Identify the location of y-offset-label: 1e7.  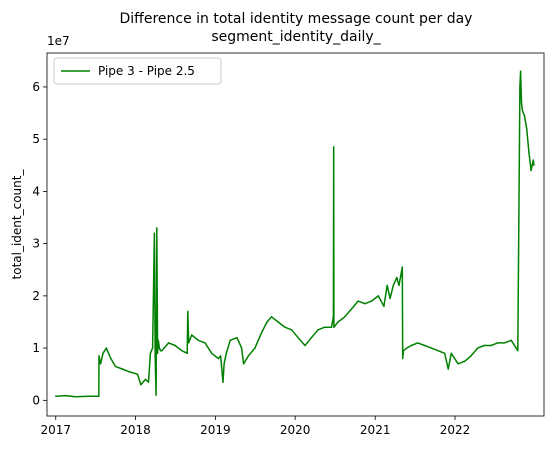
(58, 41).